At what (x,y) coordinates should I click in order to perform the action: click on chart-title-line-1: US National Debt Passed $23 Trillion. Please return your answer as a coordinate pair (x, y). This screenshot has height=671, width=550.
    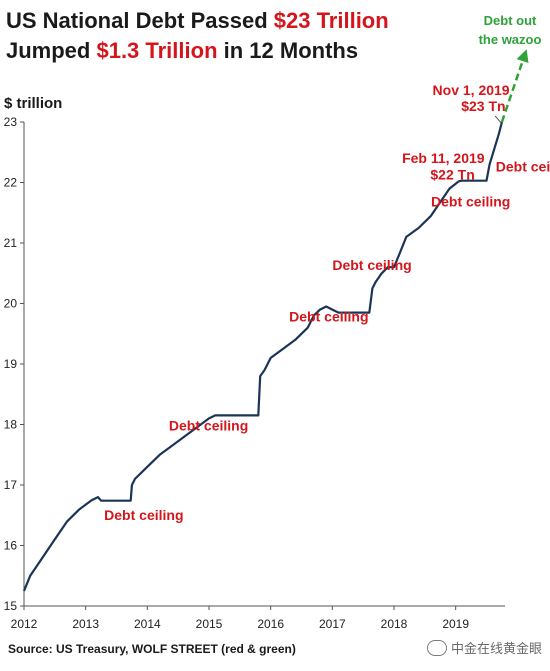
    Looking at the image, I should click on (197, 21).